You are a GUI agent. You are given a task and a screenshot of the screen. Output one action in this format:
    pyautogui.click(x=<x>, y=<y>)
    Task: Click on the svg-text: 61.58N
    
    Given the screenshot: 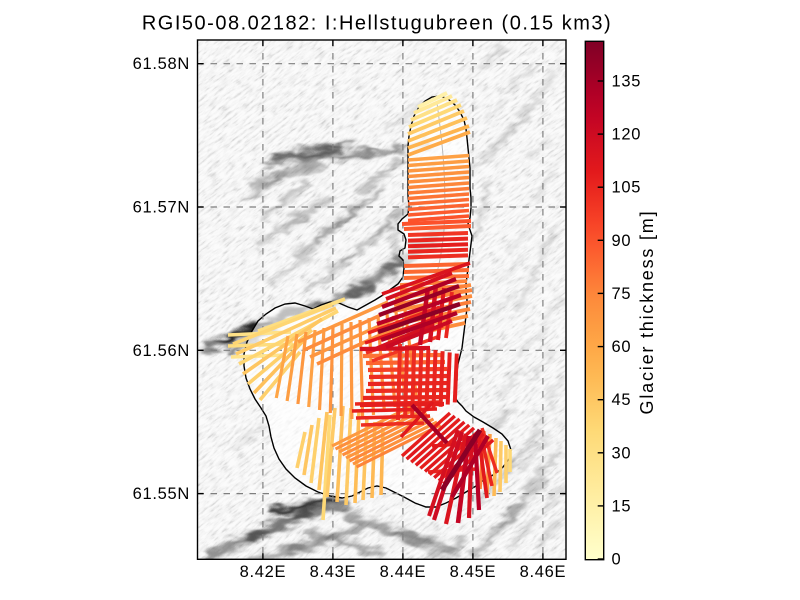 What is the action you would take?
    pyautogui.click(x=161, y=64)
    